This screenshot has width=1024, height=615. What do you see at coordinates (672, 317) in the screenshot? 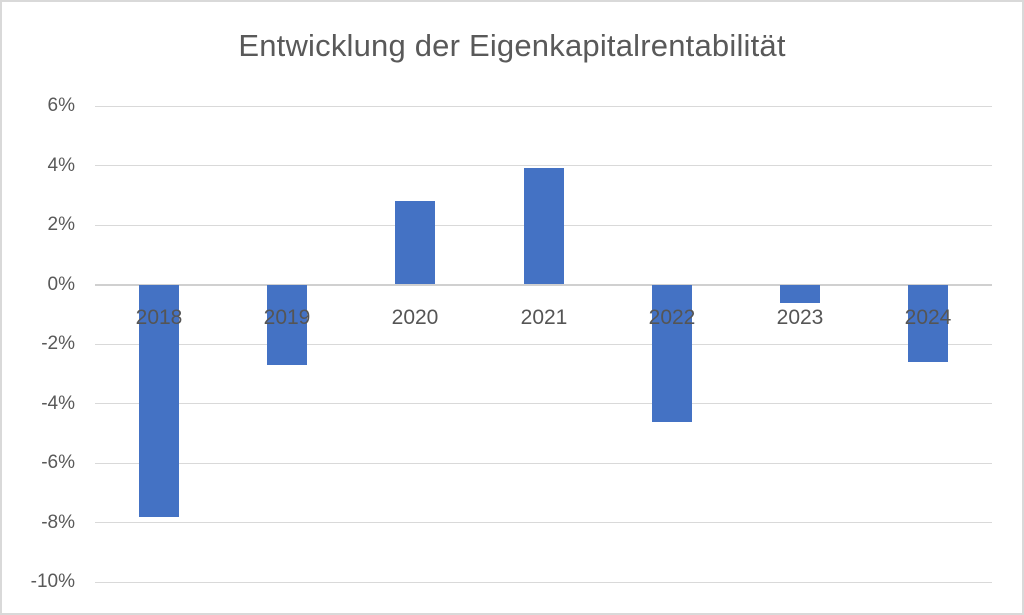
I see `x-axis-category-label: 2022` at bounding box center [672, 317].